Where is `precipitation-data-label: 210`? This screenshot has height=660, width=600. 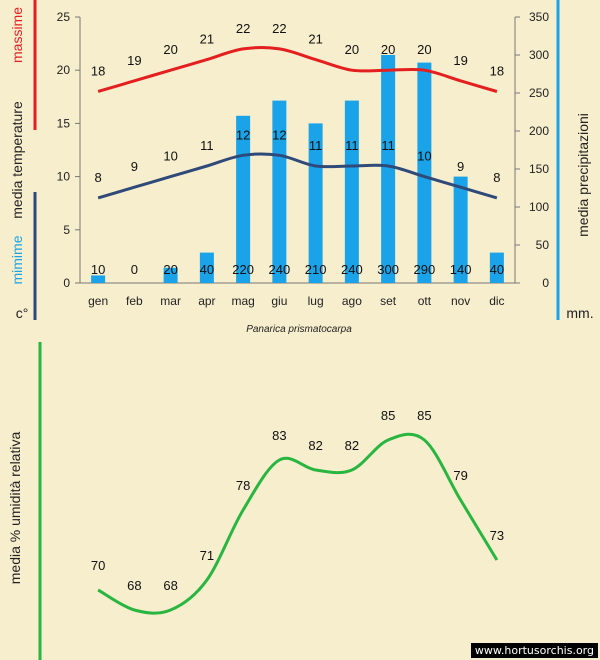 precipitation-data-label: 210 is located at coordinates (316, 269).